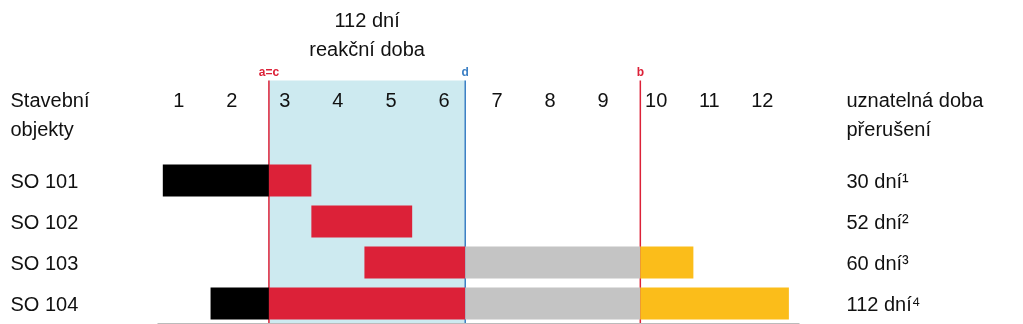 This screenshot has height=324, width=1023. I want to click on band-label: 112 dní reakční doba, so click(367, 34).